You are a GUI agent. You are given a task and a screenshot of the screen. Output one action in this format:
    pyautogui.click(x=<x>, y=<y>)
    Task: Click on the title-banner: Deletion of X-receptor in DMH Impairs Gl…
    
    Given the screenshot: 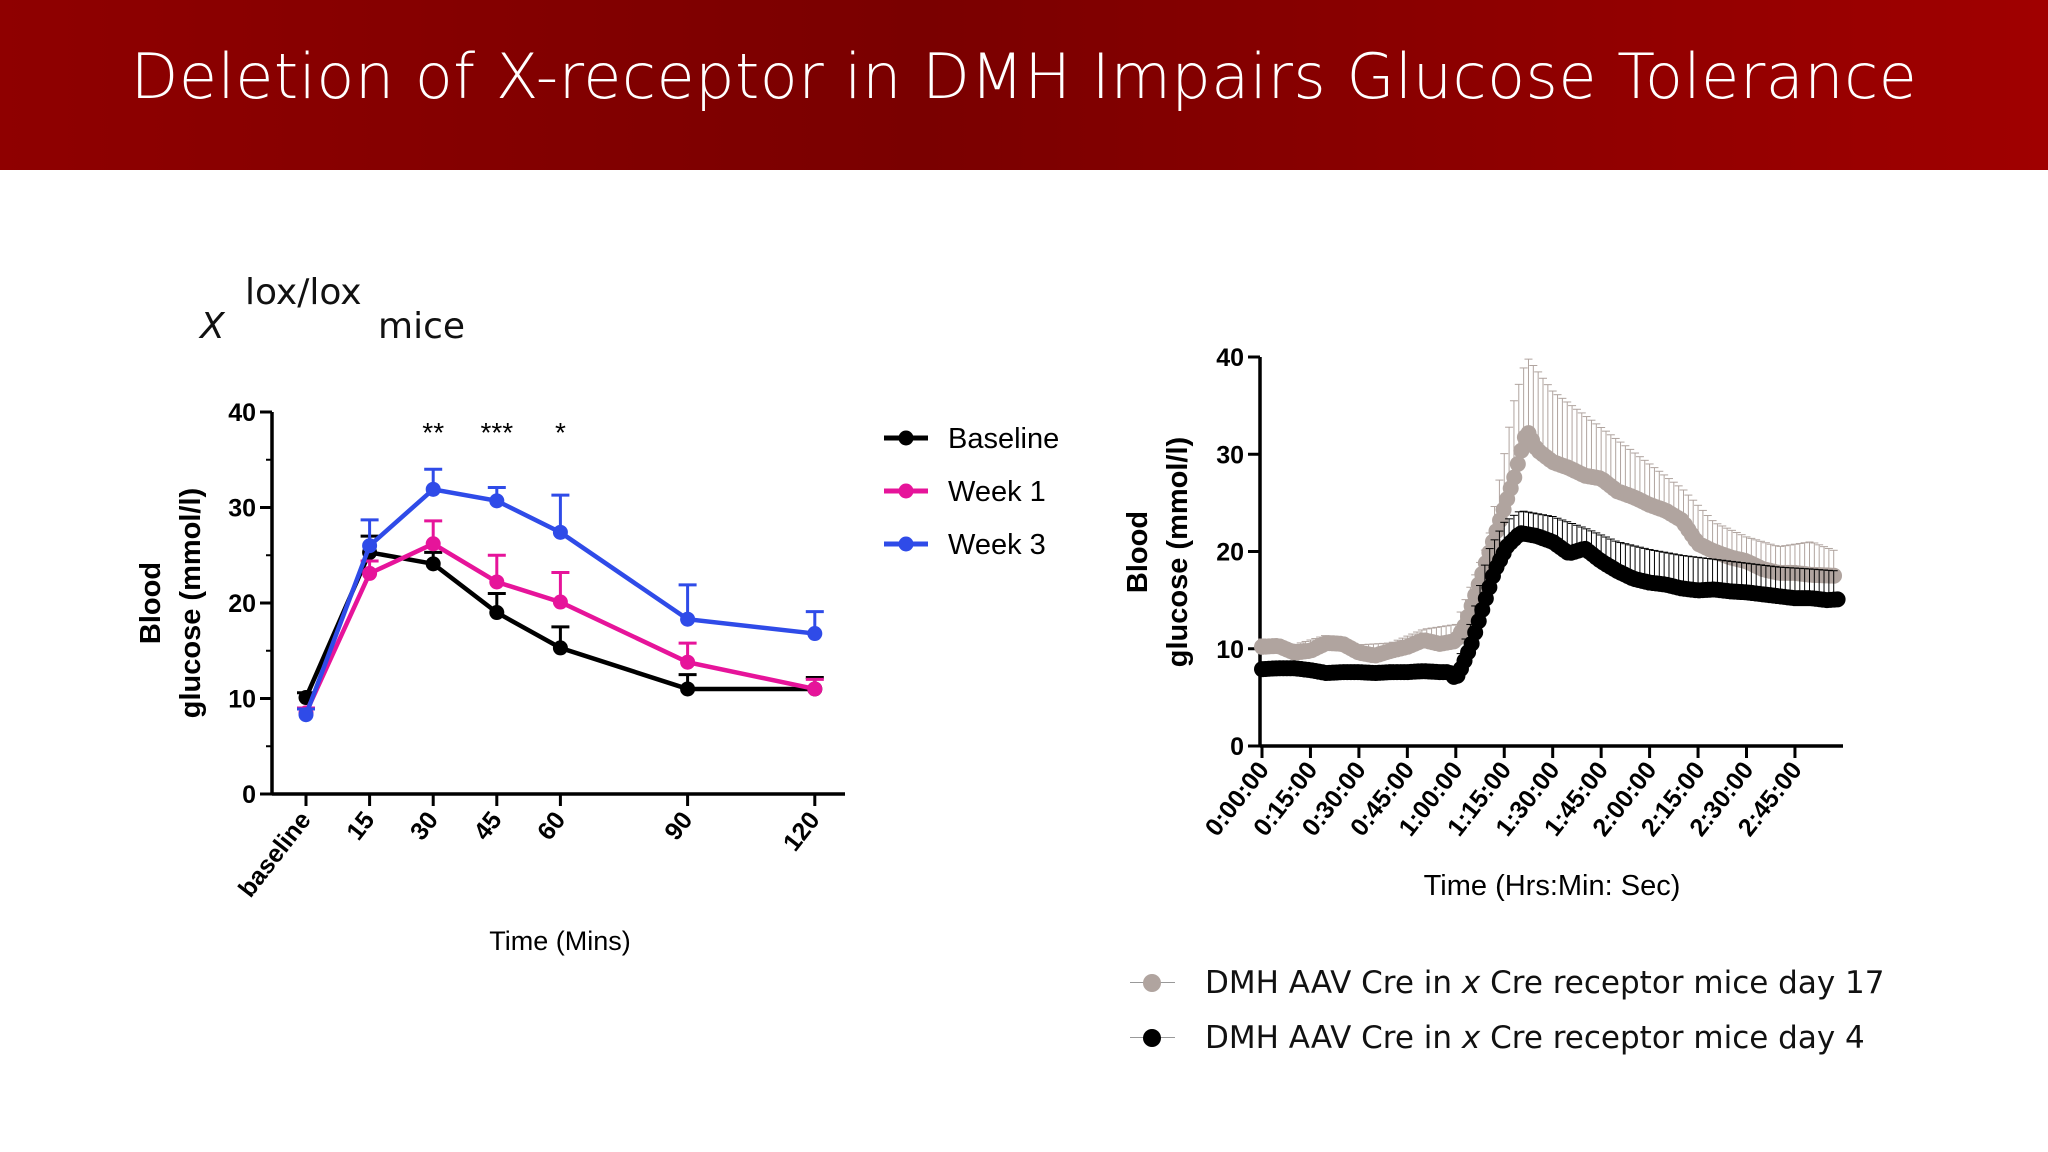 What is the action you would take?
    pyautogui.click(x=1024, y=85)
    